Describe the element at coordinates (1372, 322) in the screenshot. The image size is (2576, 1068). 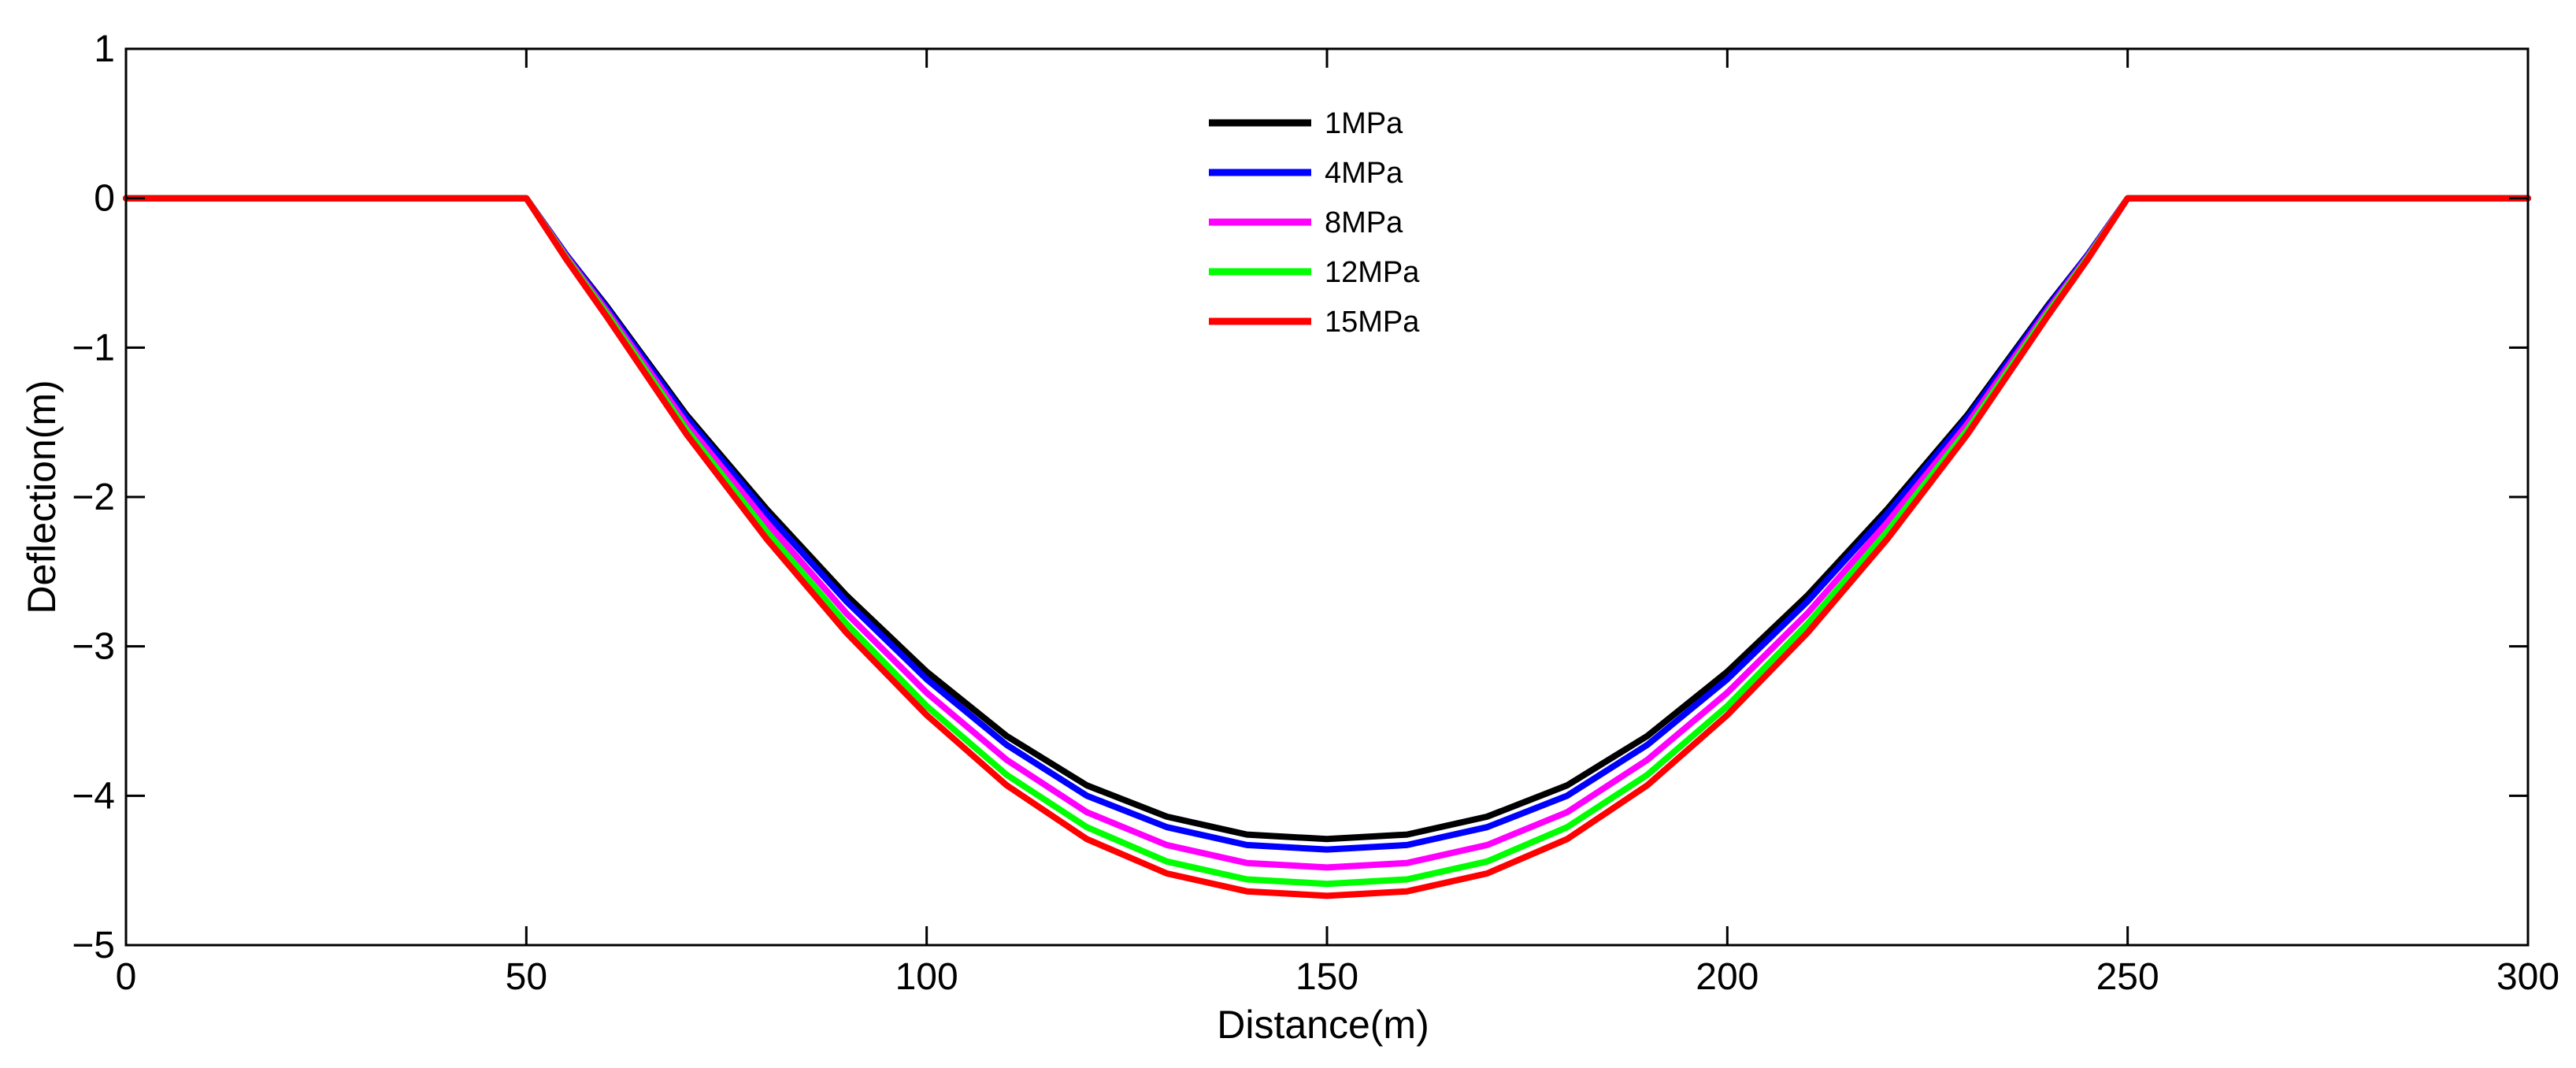
I see `legend-label-15MPa: 15MPa` at that location.